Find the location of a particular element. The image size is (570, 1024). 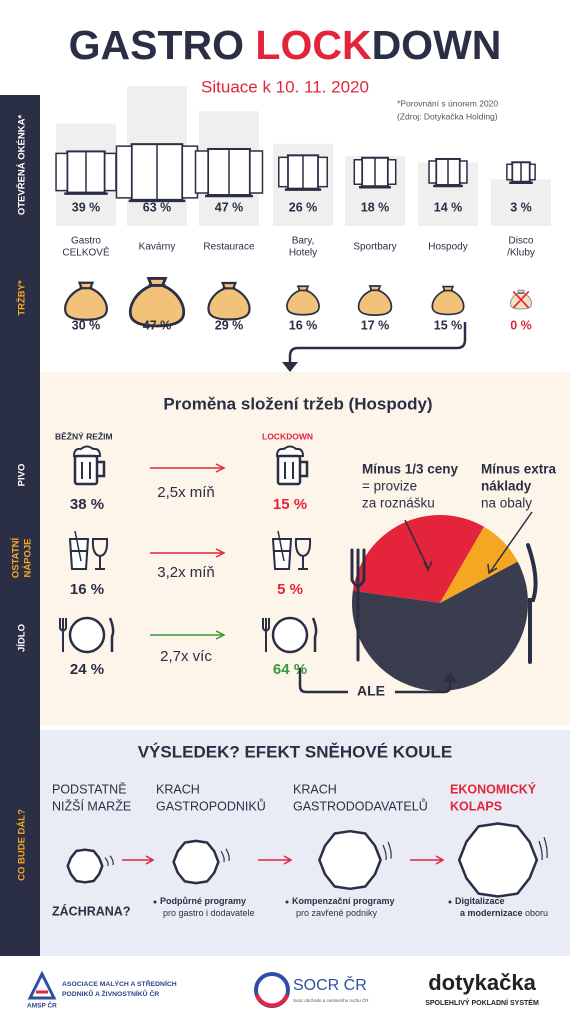

measure-bold: Podpůrné programy is located at coordinates (203, 901).